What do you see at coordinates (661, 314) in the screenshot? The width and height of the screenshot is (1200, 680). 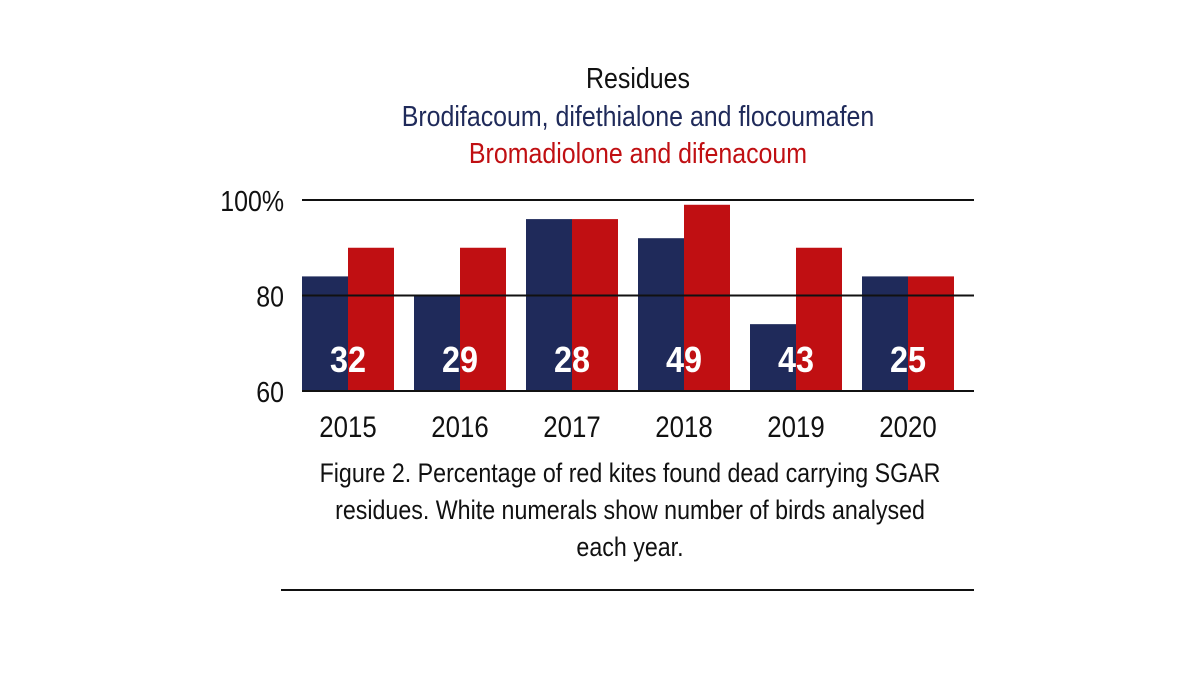 I see `bar-series-1-2018` at bounding box center [661, 314].